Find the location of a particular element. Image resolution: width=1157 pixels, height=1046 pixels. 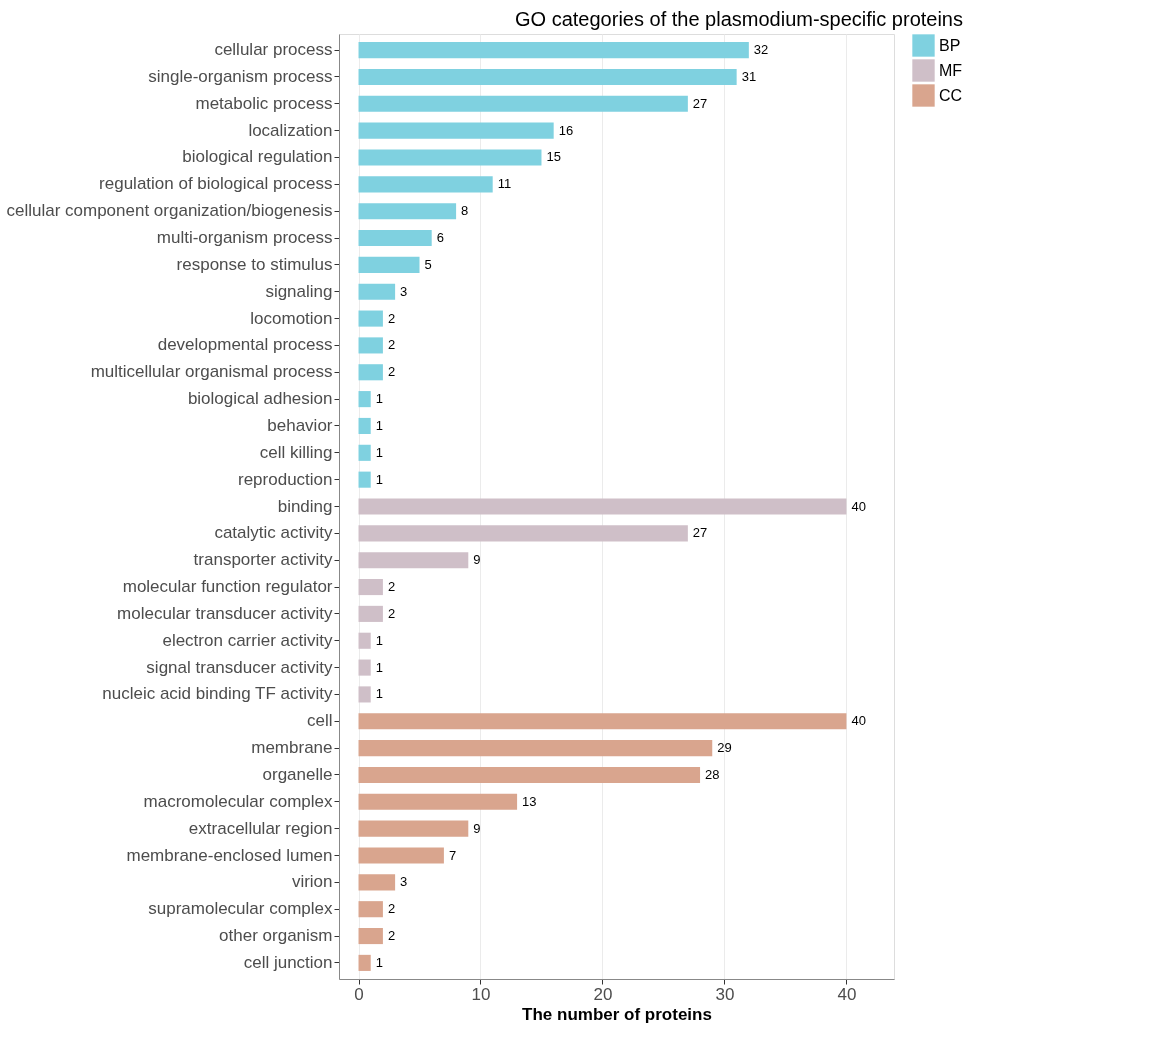

y-tick-label: cell killing is located at coordinates (296, 452).